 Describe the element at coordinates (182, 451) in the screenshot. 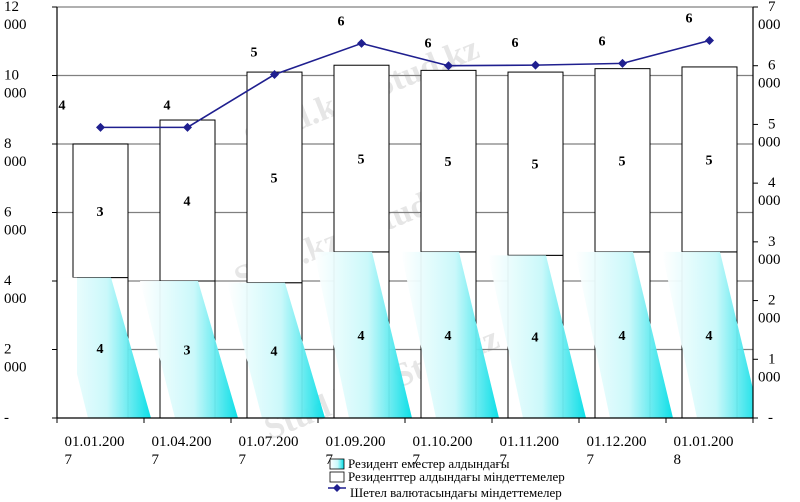

I see `category-label: 01.04.200 7` at that location.